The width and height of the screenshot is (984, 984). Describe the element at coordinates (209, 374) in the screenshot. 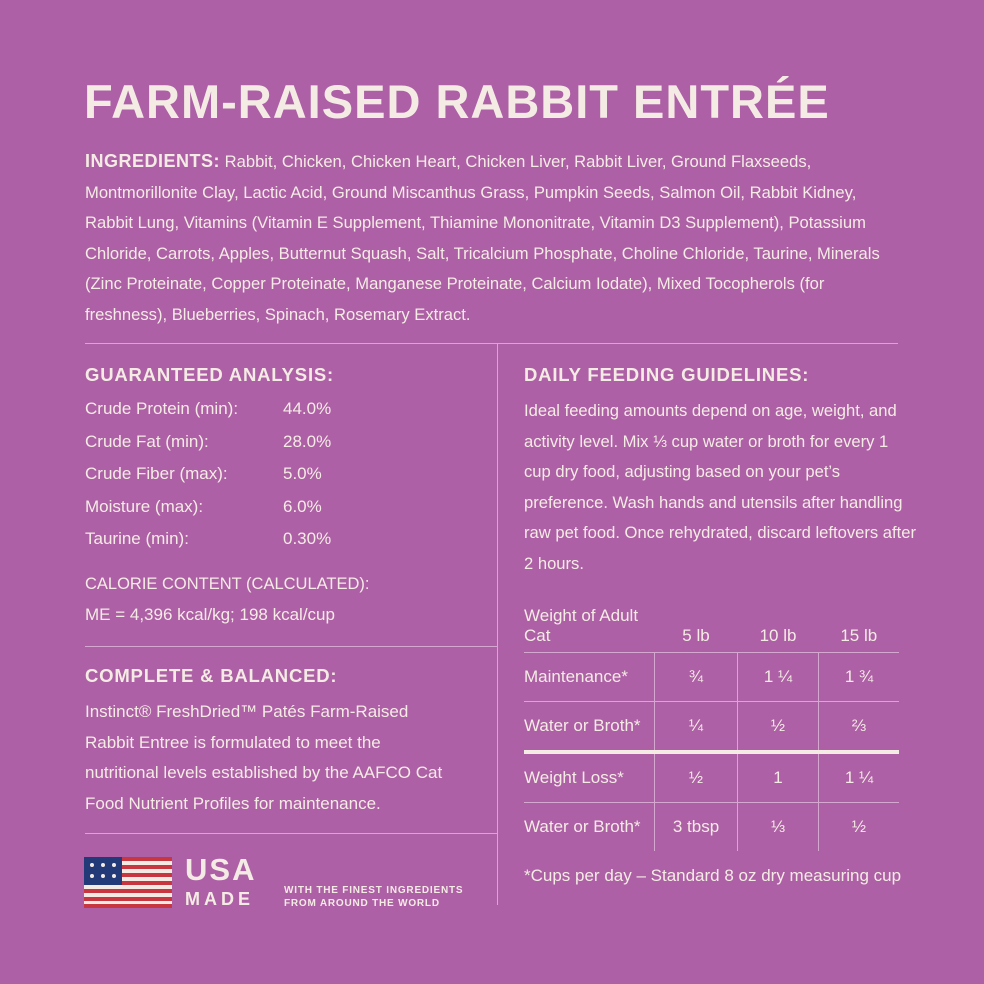

I see `analysis-heading: GUARANTEED ANALYSIS:` at that location.